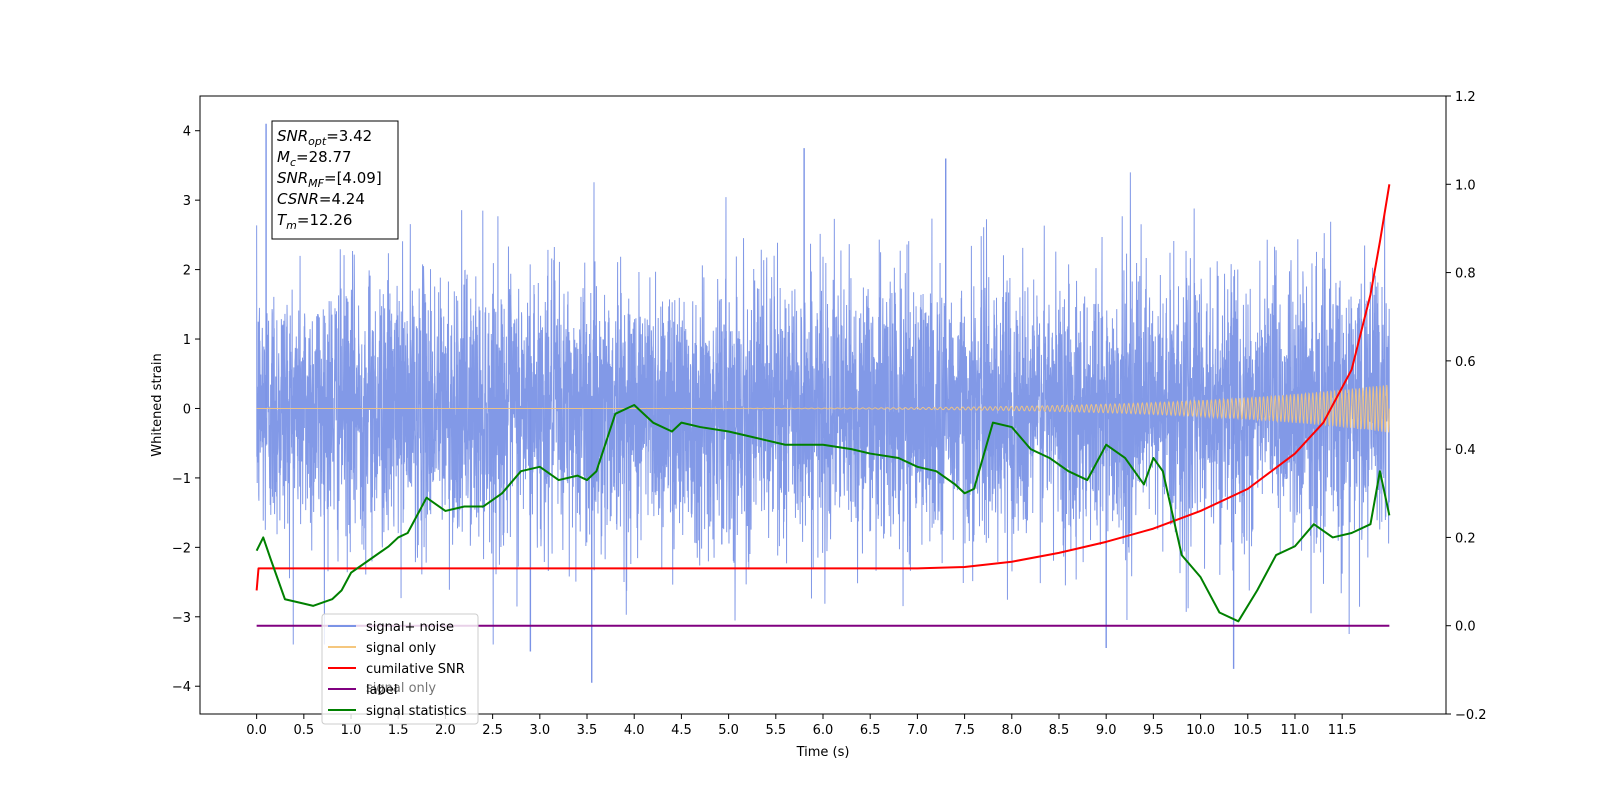 This screenshot has height=800, width=1600. Describe the element at coordinates (314, 158) in the screenshot. I see `stats-line: Mc=28.77` at that location.